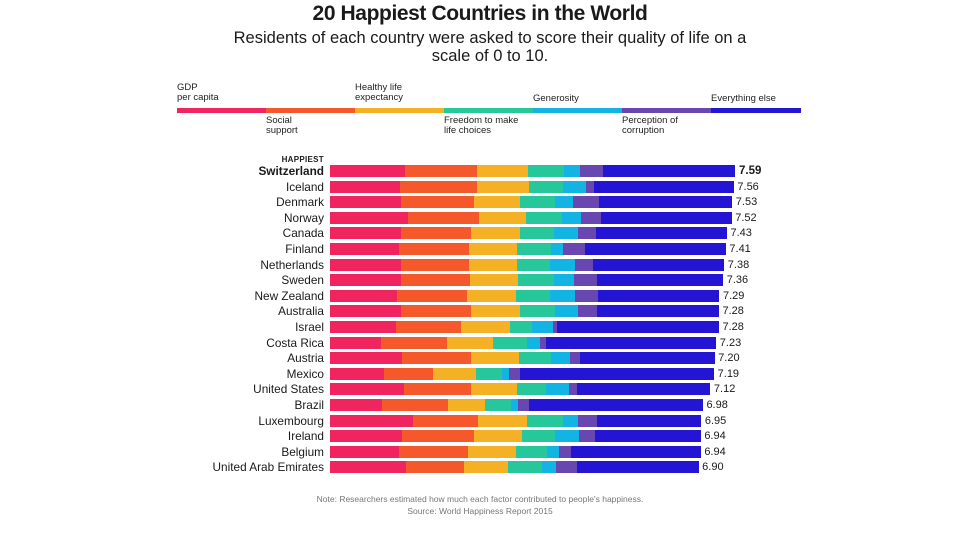  What do you see at coordinates (717, 405) in the screenshot?
I see `score-label: 6.98` at bounding box center [717, 405].